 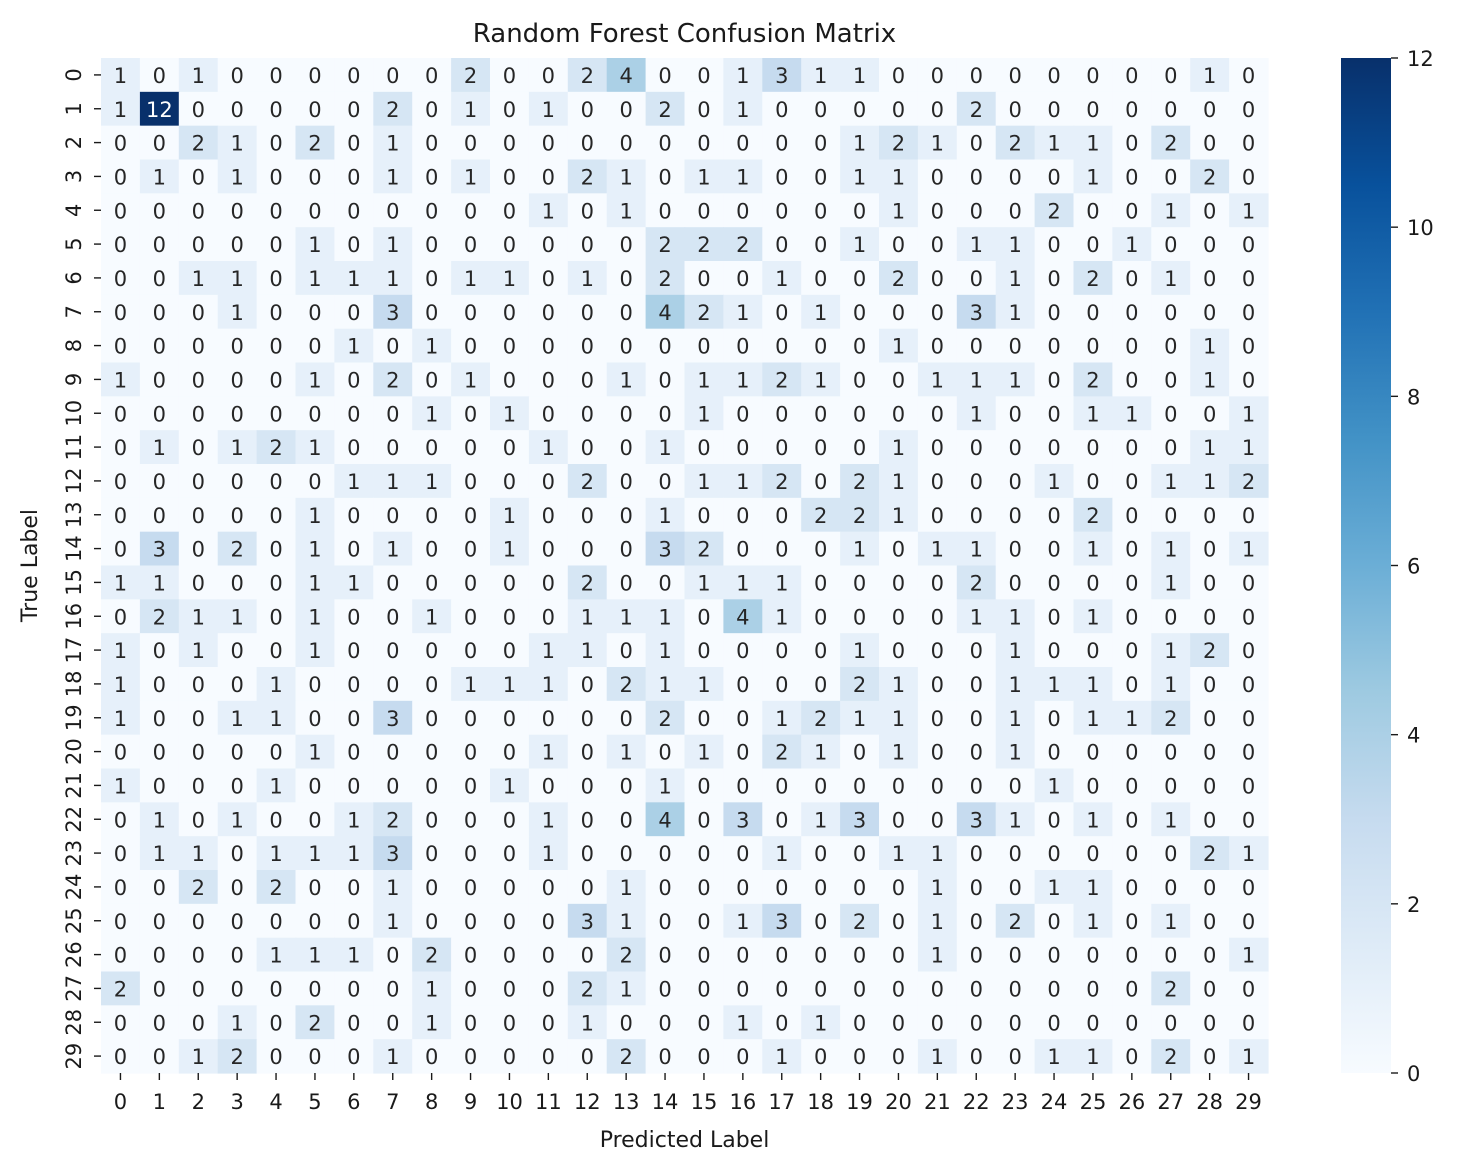 What do you see at coordinates (1413, 1074) in the screenshot?
I see `colorbar-tick-label: 0` at bounding box center [1413, 1074].